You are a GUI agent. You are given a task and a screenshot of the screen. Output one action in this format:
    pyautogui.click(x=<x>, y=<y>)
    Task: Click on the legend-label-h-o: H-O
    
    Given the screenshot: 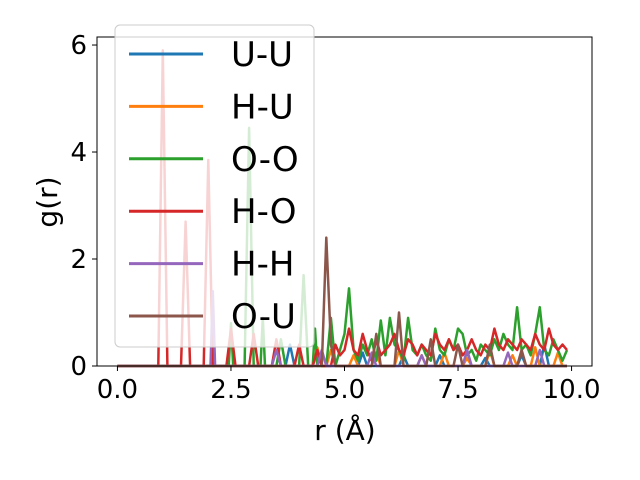 What is the action you would take?
    pyautogui.click(x=264, y=212)
    